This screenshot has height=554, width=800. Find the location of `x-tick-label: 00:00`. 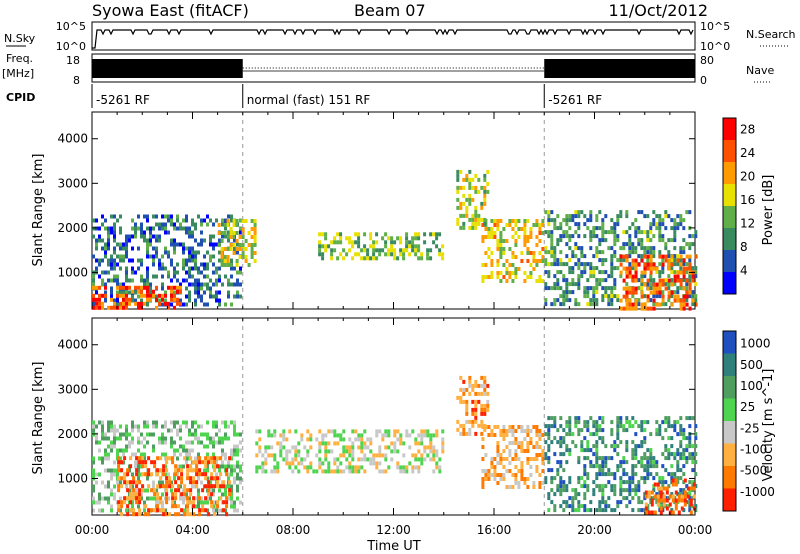

x-tick-label: 00:00 is located at coordinates (92, 530).